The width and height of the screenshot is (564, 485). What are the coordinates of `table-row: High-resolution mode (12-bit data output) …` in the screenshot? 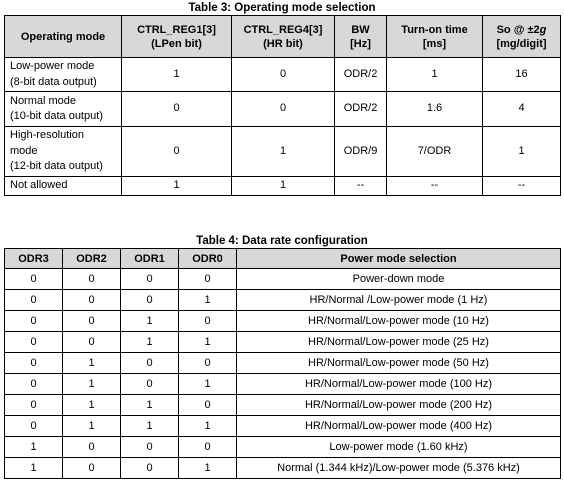 It's located at (282, 151).